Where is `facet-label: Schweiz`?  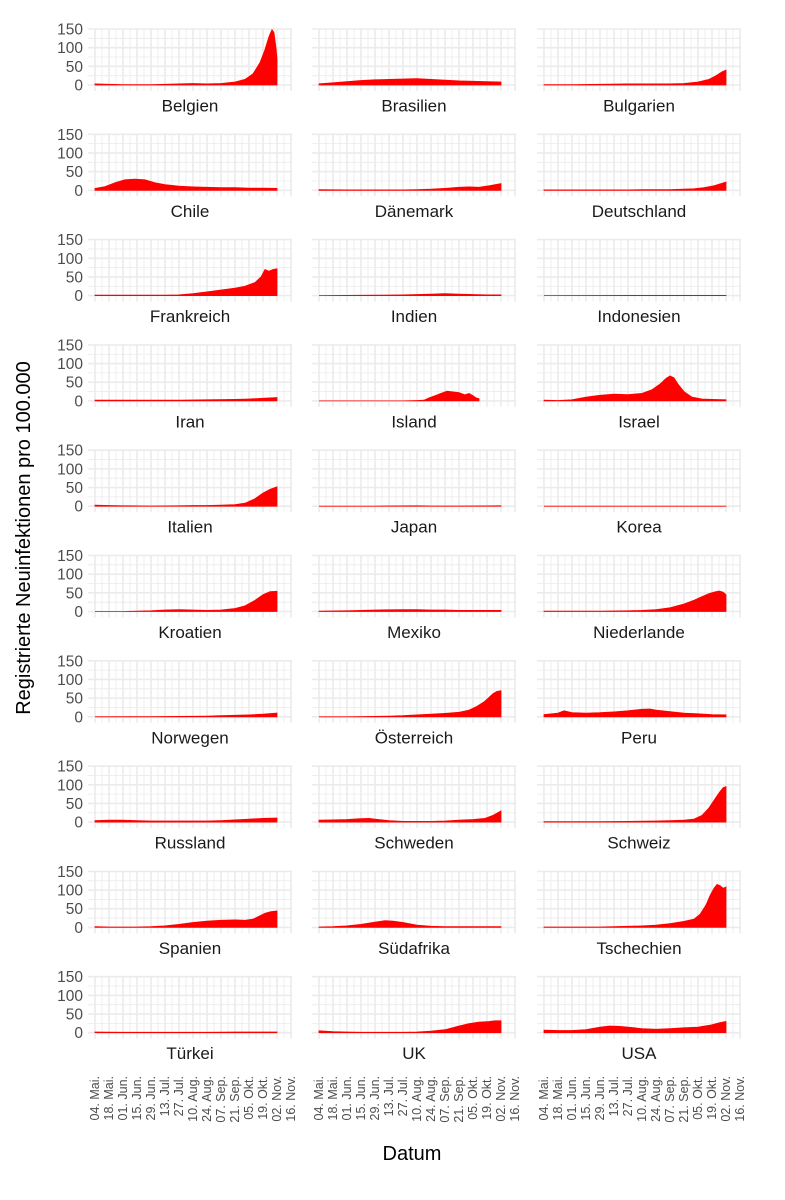 facet-label: Schweiz is located at coordinates (638, 843).